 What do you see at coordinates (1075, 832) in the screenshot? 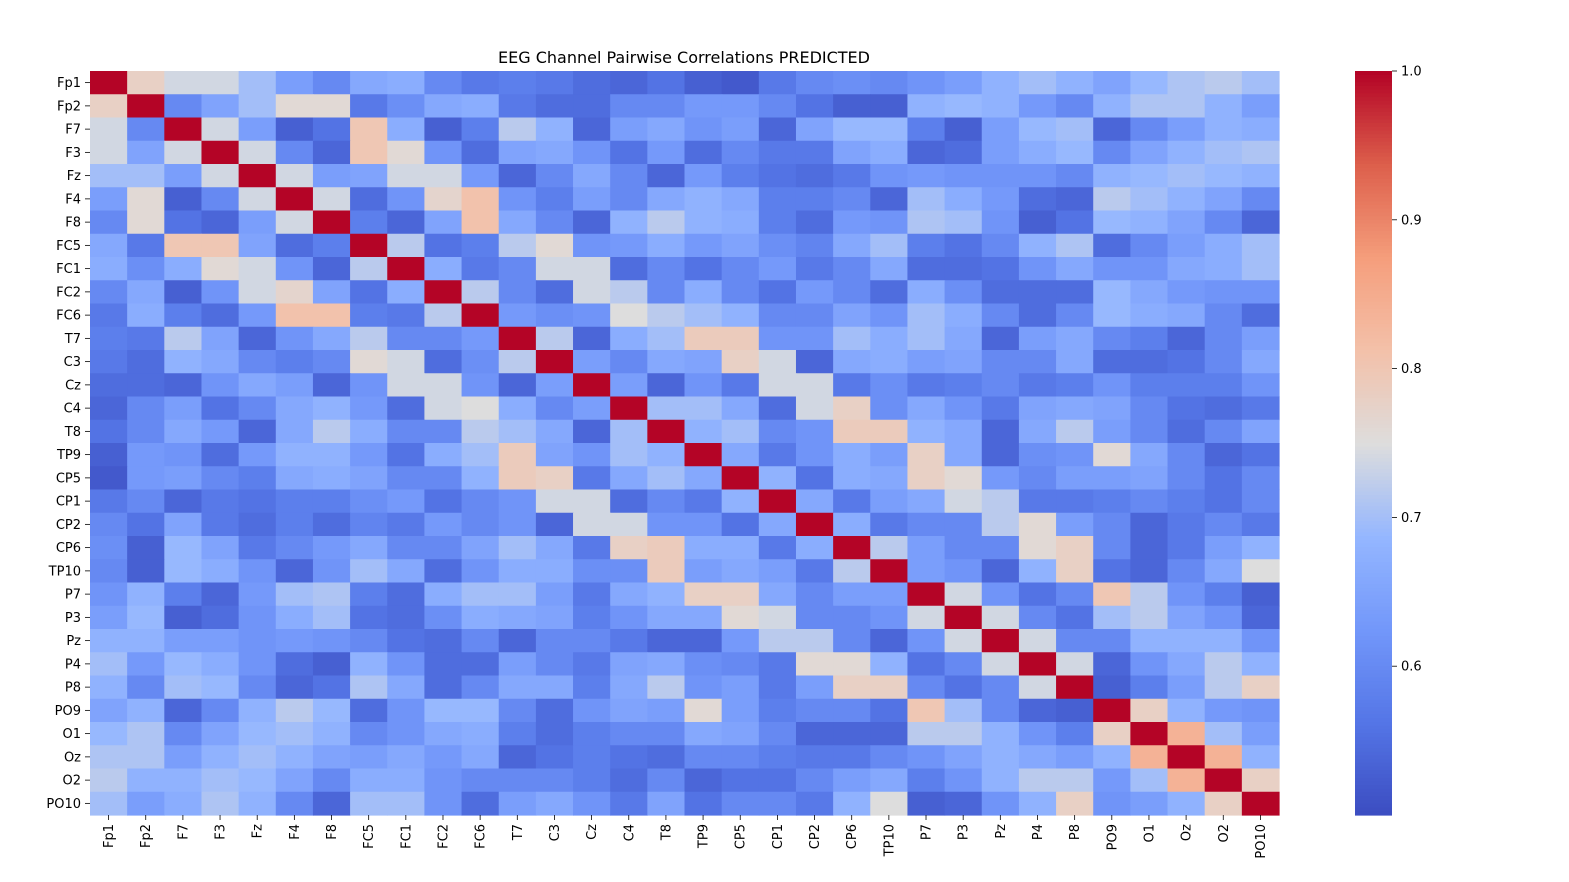
I see `x-tick-label: P8` at bounding box center [1075, 832].